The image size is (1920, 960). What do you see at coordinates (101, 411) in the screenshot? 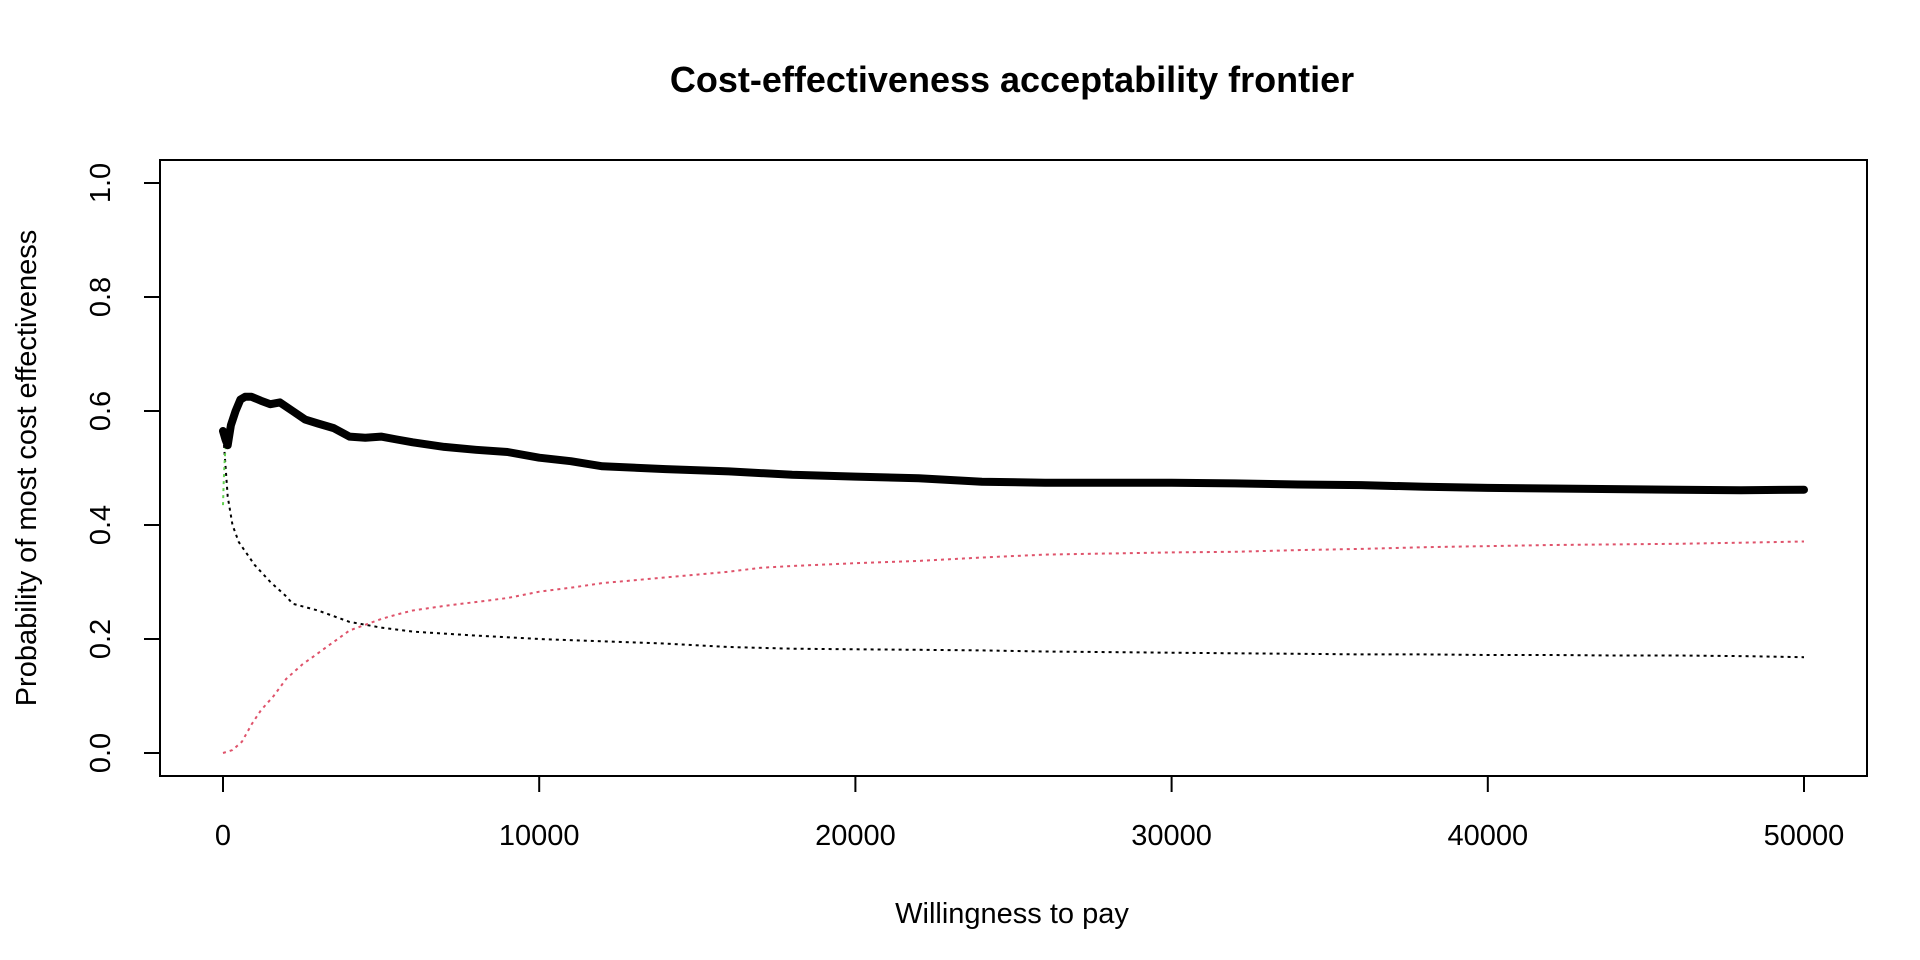
I see `y-tick-label: 0.6` at bounding box center [101, 411].